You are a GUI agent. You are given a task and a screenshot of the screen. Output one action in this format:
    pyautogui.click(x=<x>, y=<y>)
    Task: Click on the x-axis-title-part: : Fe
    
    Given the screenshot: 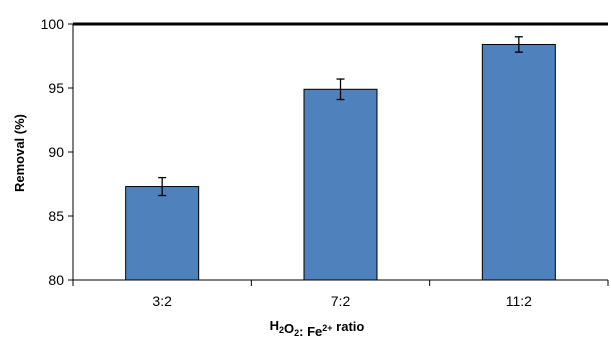 What is the action you would take?
    pyautogui.click(x=310, y=331)
    